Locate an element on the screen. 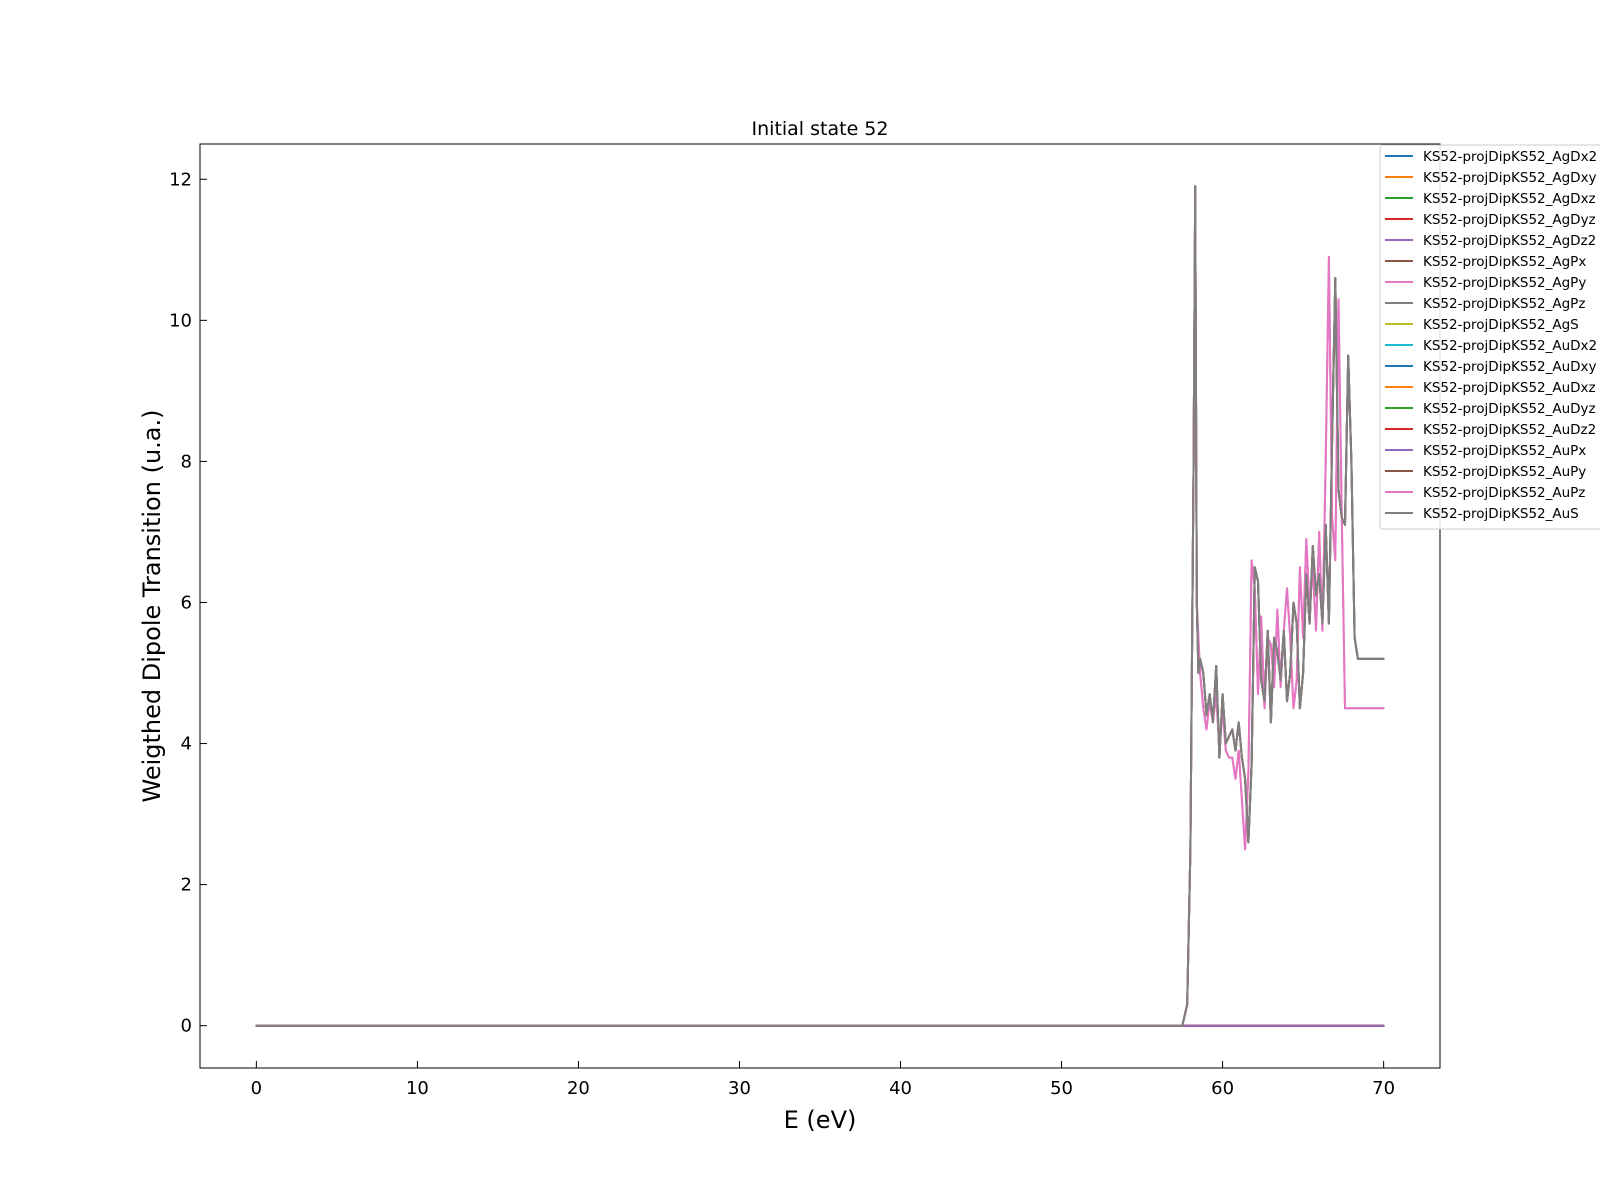 This screenshot has height=1200, width=1600. legend-label: KS52-projDipKS52_AuS is located at coordinates (1501, 514).